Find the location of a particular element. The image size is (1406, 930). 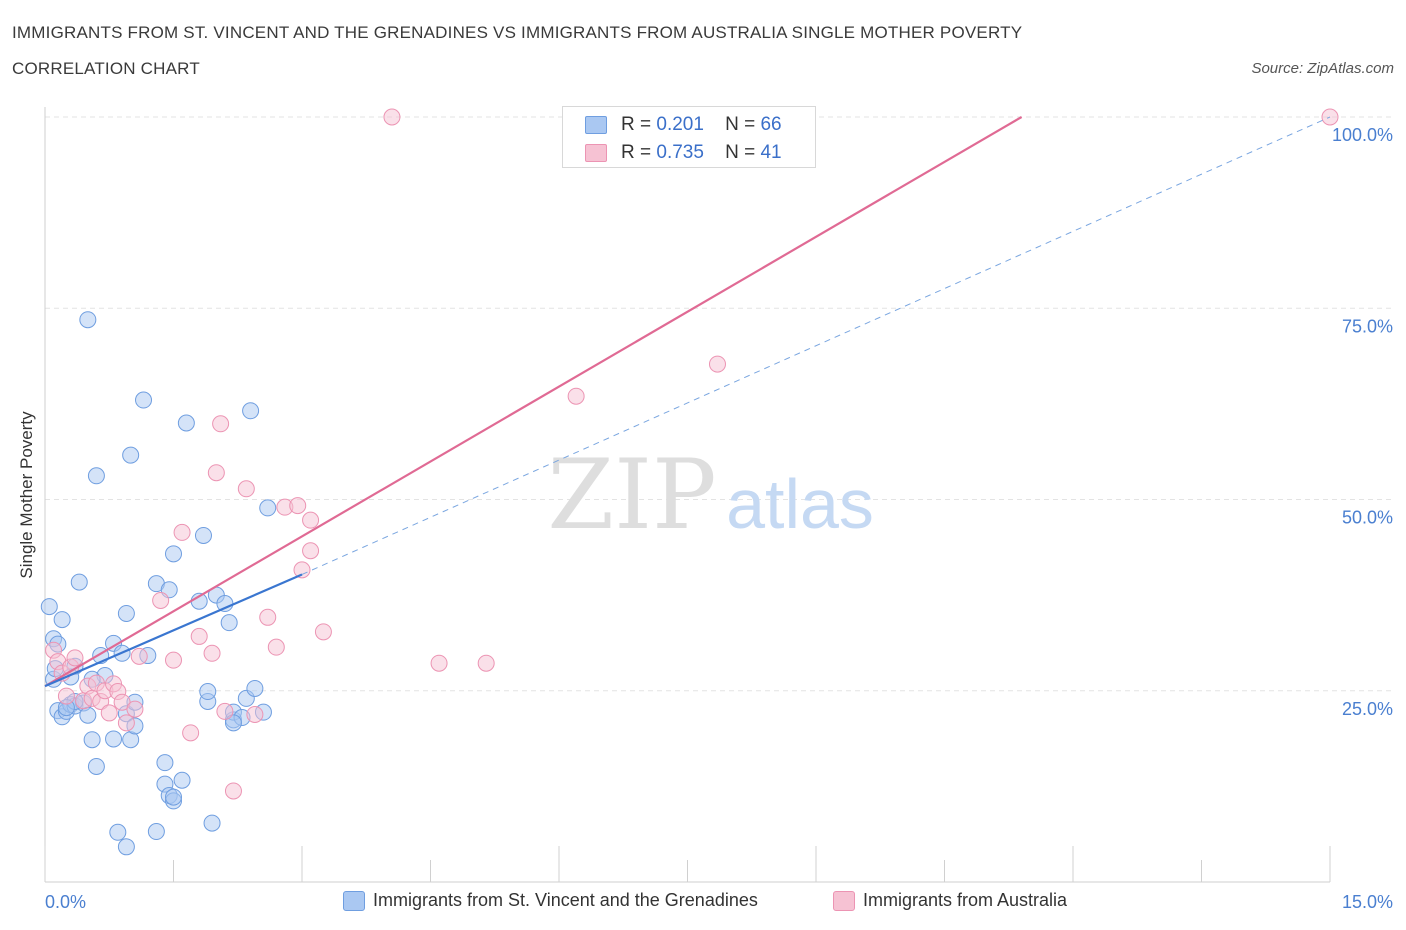

y-tick-label: 50.0% is located at coordinates (1367, 518).